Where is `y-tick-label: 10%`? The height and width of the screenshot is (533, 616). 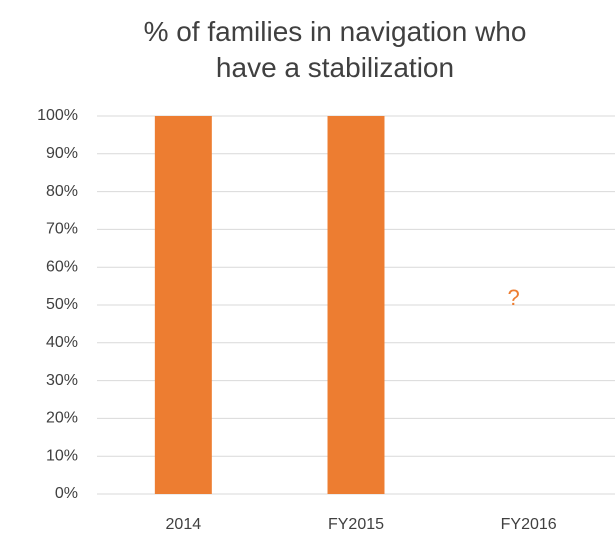 y-tick-label: 10% is located at coordinates (62, 455).